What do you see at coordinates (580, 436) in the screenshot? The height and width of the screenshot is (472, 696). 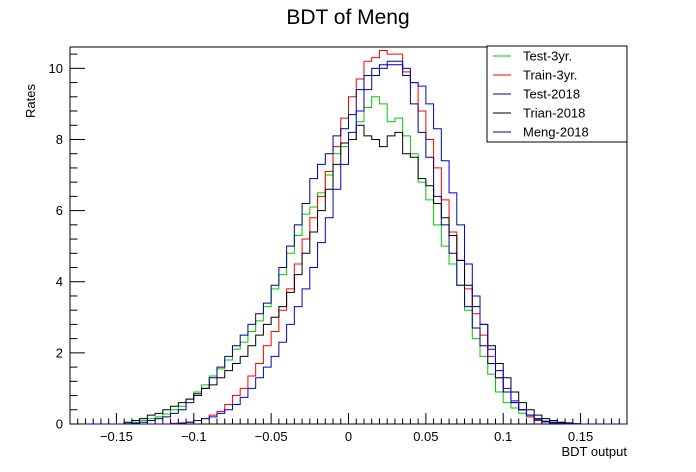 I see `x-tick-label: 0.15` at bounding box center [580, 436].